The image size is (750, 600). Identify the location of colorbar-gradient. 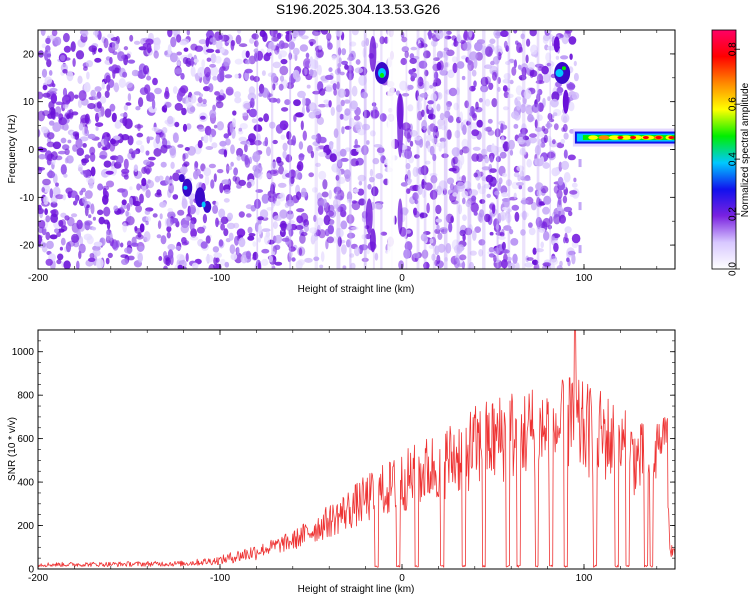
(724, 149).